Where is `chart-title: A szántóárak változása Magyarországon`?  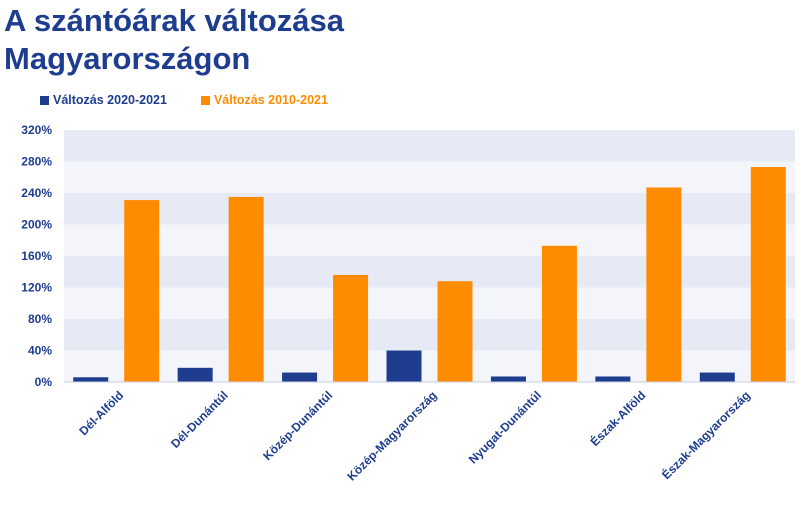 chart-title: A szántóárak változása Magyarországon is located at coordinates (174, 39).